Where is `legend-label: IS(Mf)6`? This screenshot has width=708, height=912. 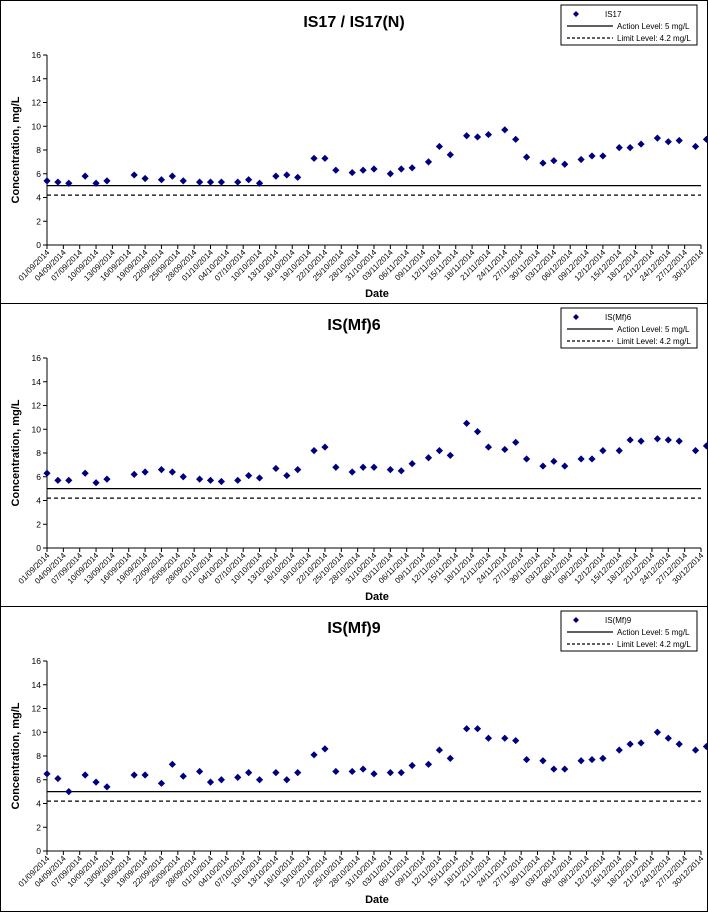 legend-label: IS(Mf)6 is located at coordinates (618, 317).